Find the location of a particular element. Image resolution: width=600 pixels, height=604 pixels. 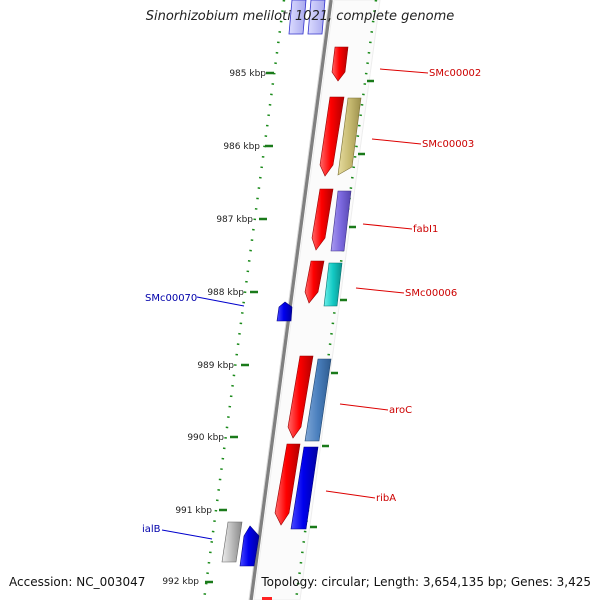

leader-line-fabi1 is located at coordinates (387, 226).